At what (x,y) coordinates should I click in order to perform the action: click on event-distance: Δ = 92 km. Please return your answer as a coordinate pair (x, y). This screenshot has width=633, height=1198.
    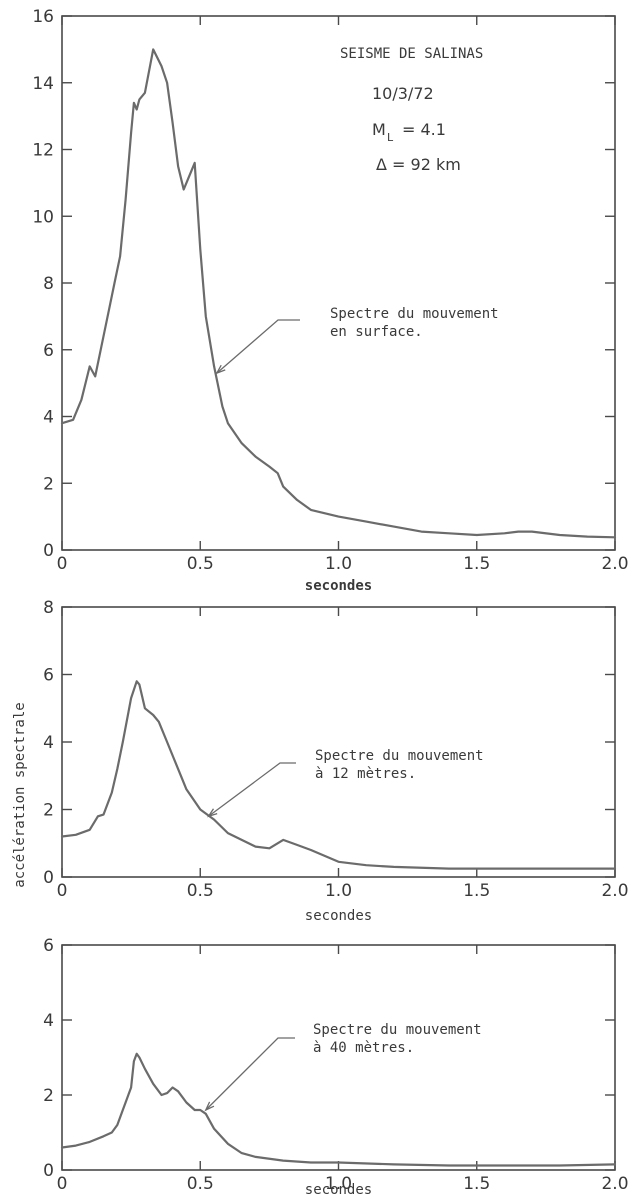
    Looking at the image, I should click on (418, 164).